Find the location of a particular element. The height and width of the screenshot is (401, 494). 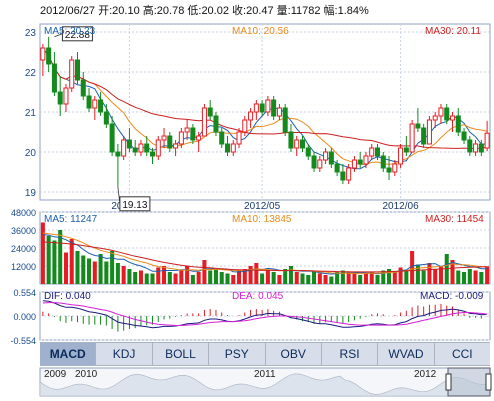

navigator-window is located at coordinates (469, 382).